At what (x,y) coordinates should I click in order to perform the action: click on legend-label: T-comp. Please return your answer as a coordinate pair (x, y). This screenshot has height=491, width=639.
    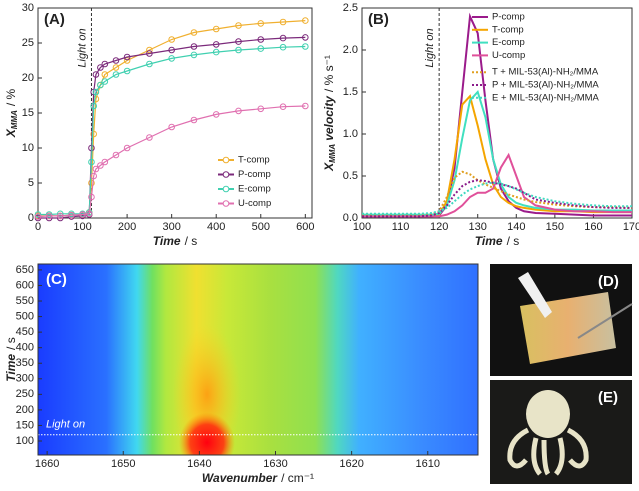
    Looking at the image, I should click on (508, 29).